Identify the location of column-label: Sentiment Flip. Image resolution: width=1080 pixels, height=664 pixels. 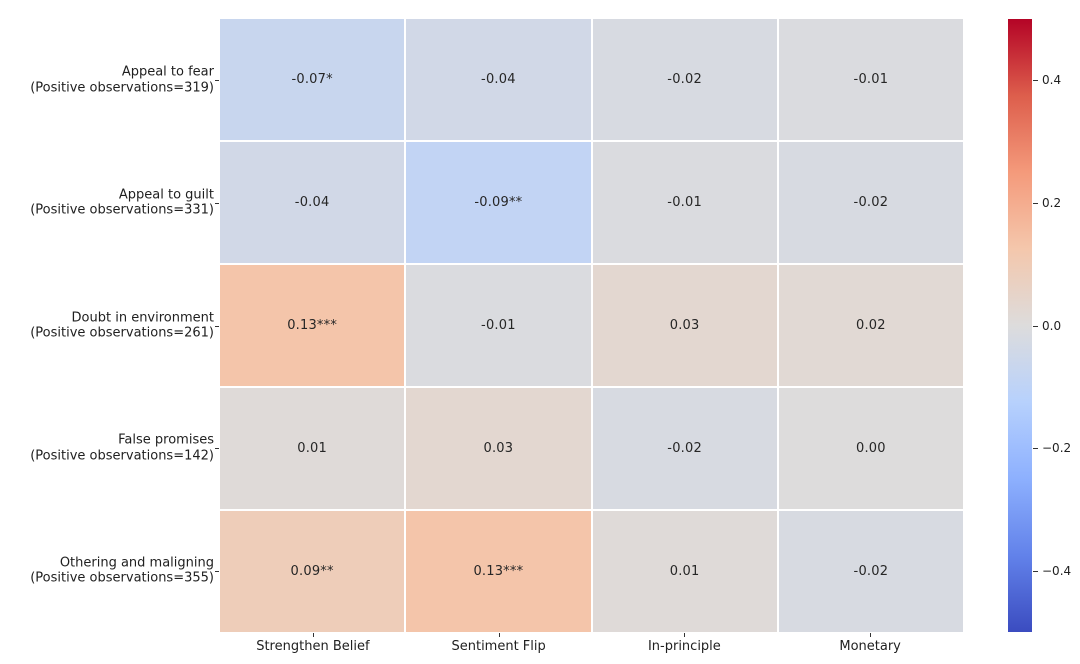
(498, 646).